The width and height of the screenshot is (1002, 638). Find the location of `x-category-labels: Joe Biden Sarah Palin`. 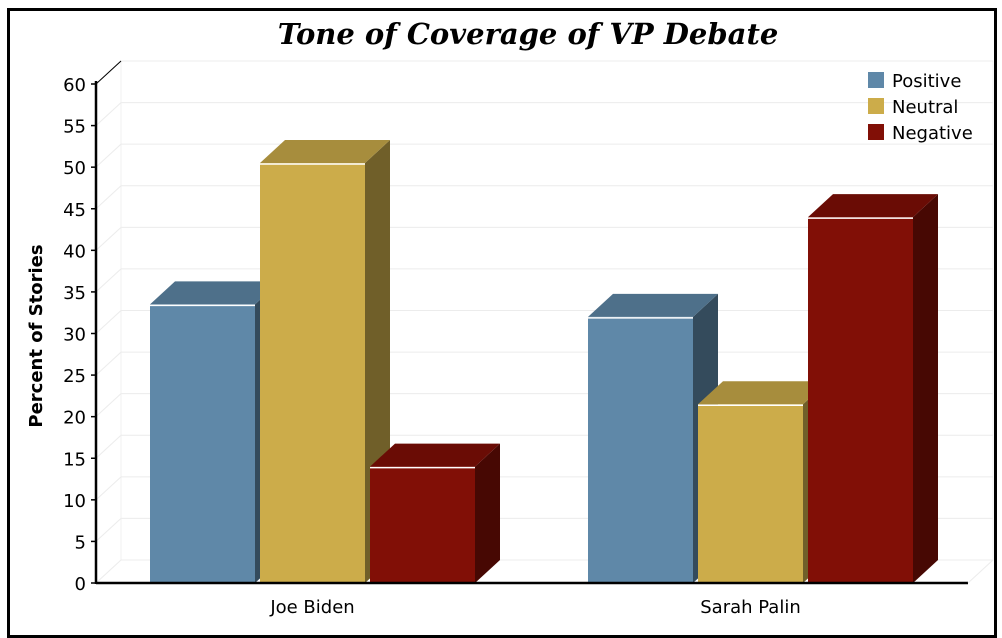

x-category-labels: Joe Biden Sarah Palin is located at coordinates (534, 607).